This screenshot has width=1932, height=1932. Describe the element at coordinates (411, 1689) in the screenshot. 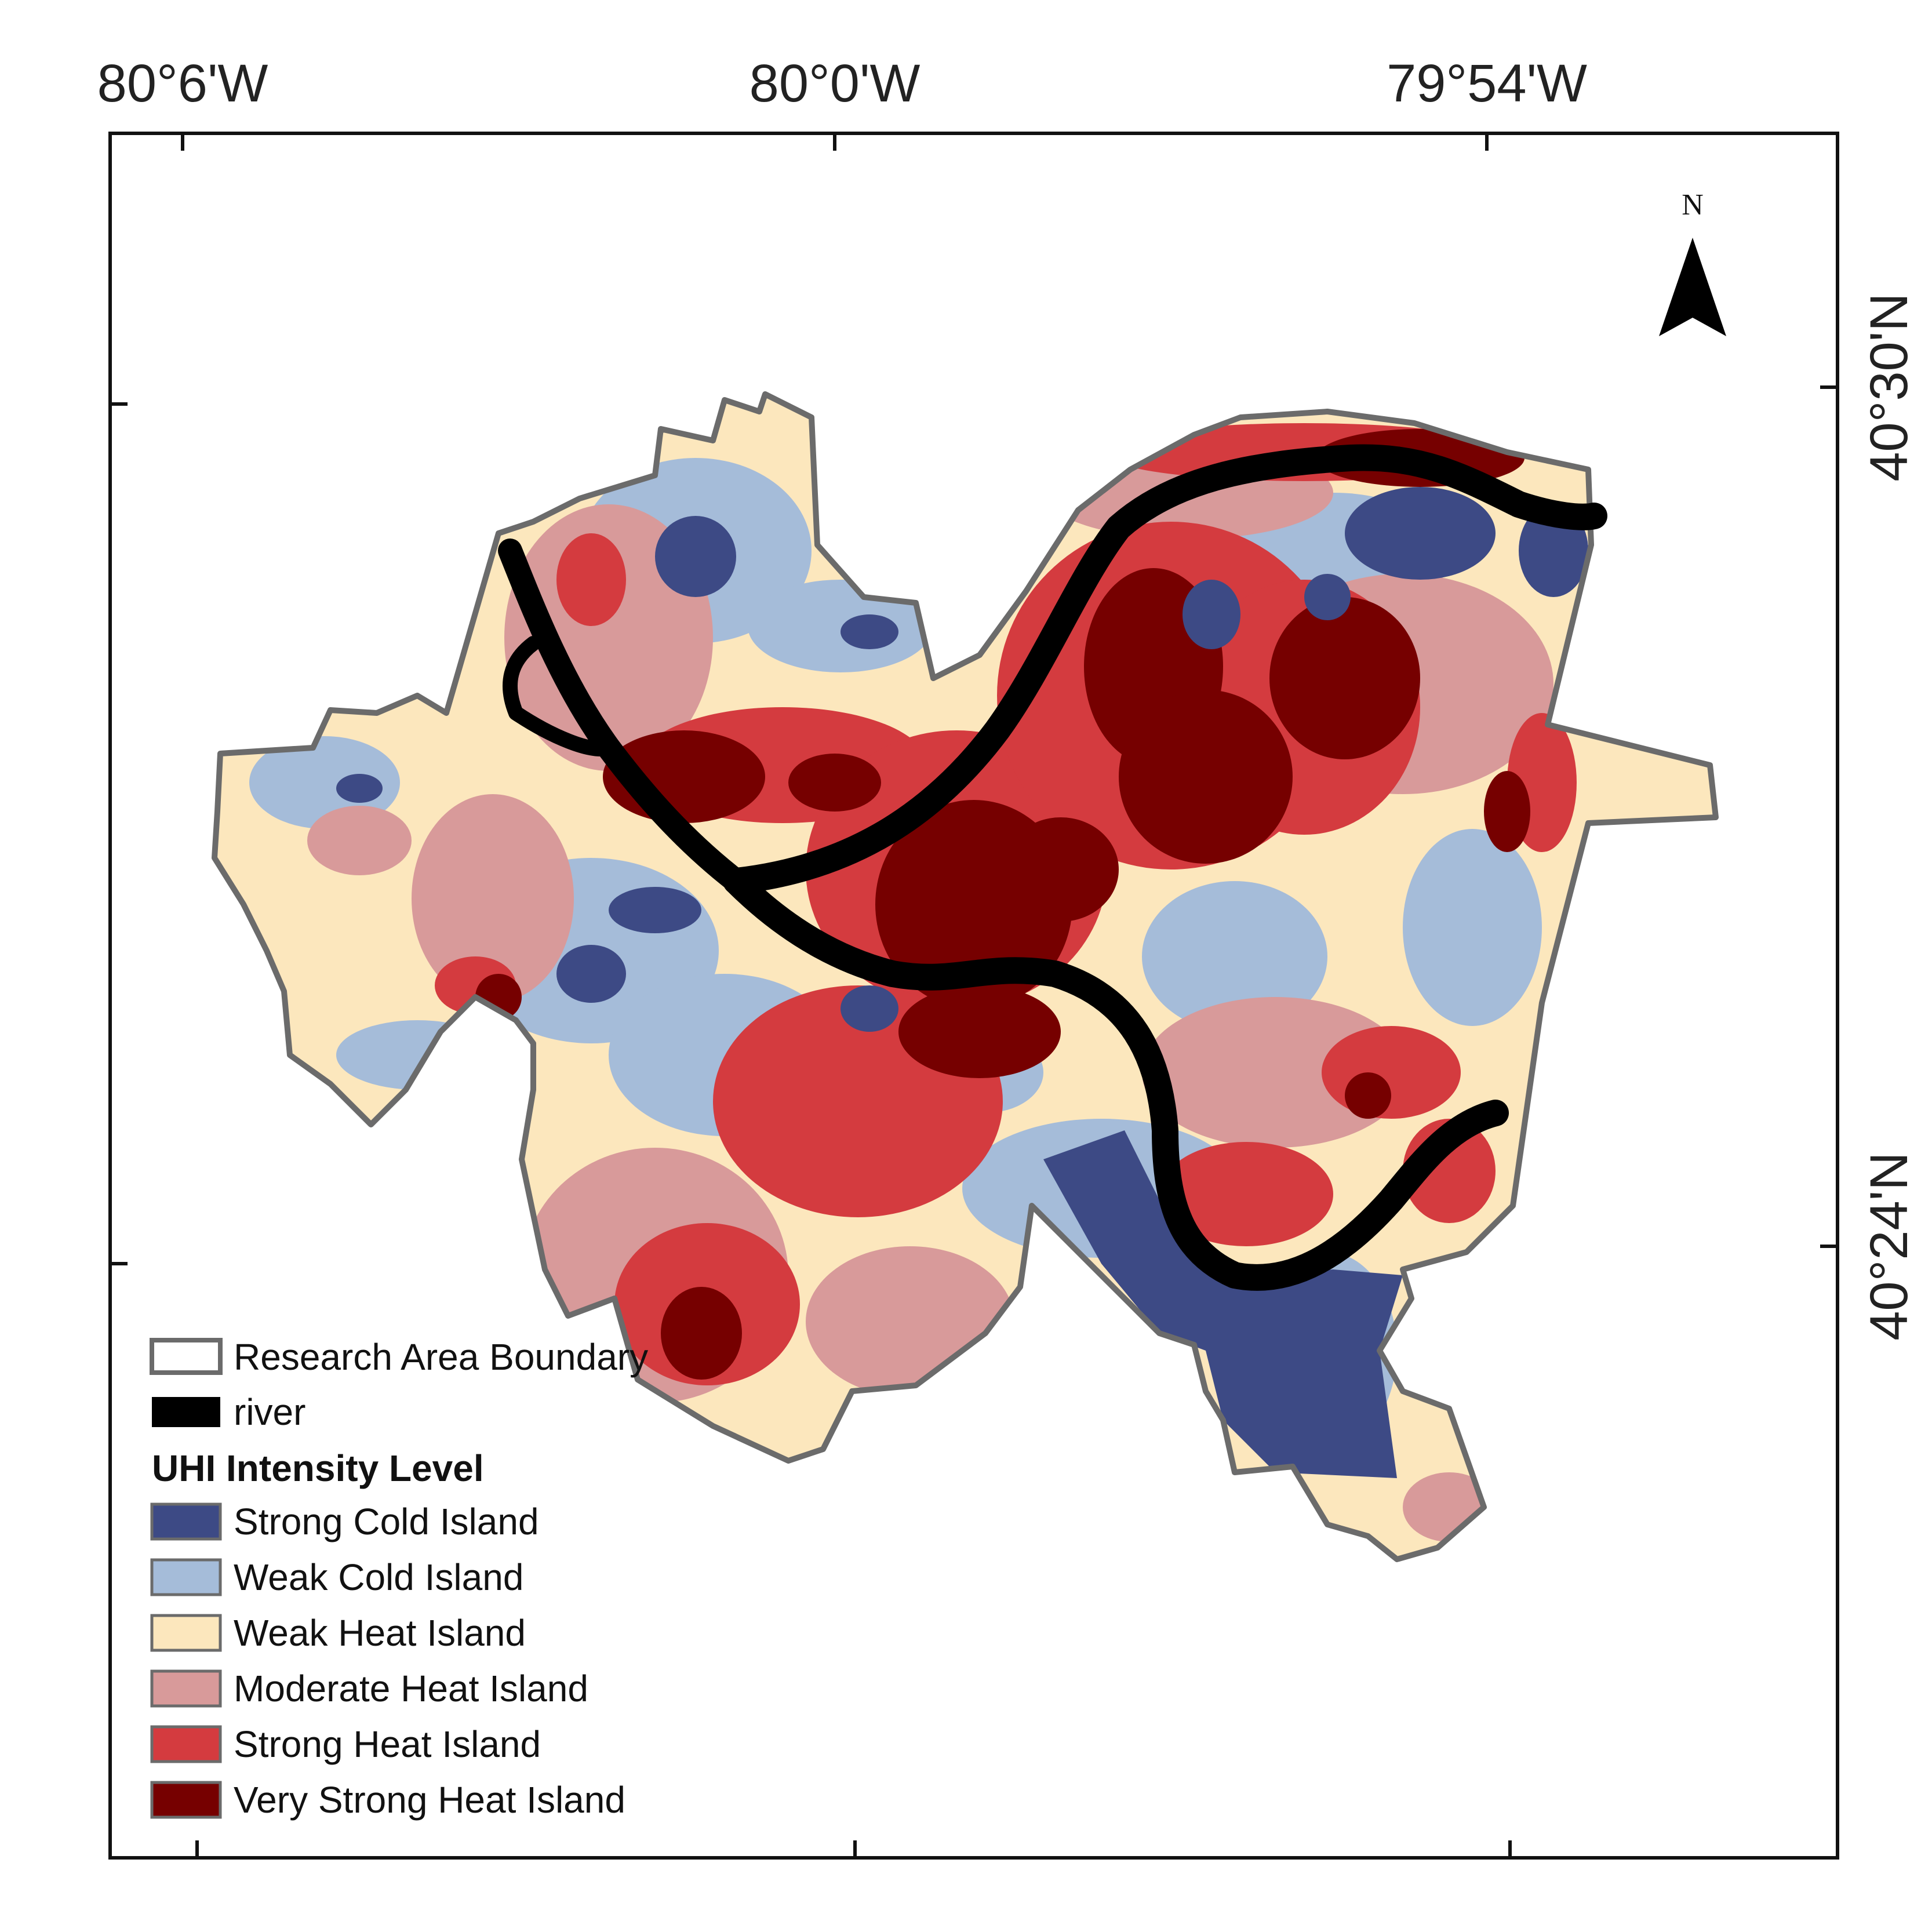

I see `legend-label-moderate-heat-island: Moderate Heat Island` at that location.